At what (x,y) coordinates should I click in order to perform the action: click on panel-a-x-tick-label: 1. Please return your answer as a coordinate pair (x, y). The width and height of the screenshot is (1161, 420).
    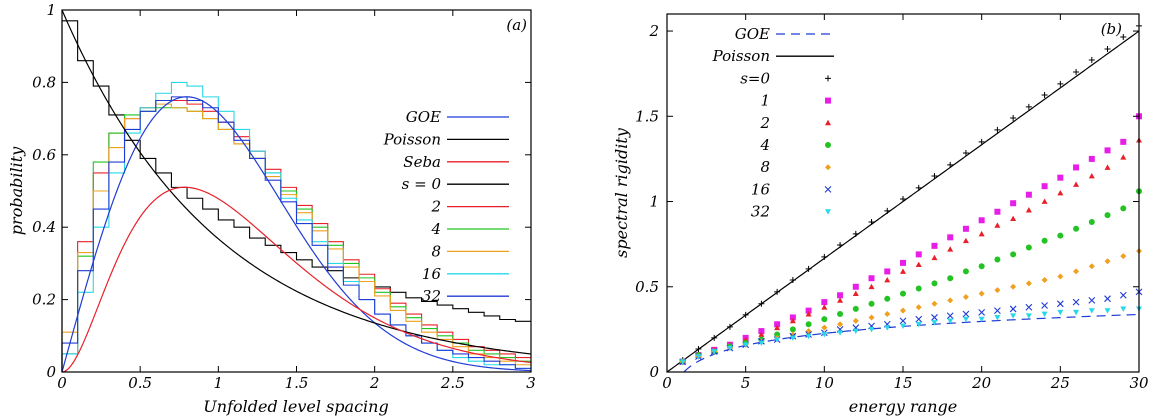
    Looking at the image, I should click on (219, 383).